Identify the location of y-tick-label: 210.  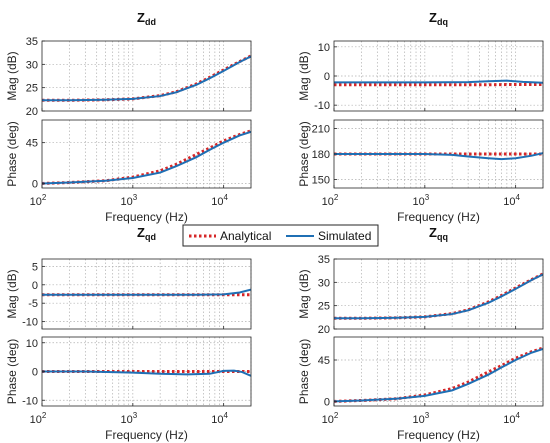
(321, 130).